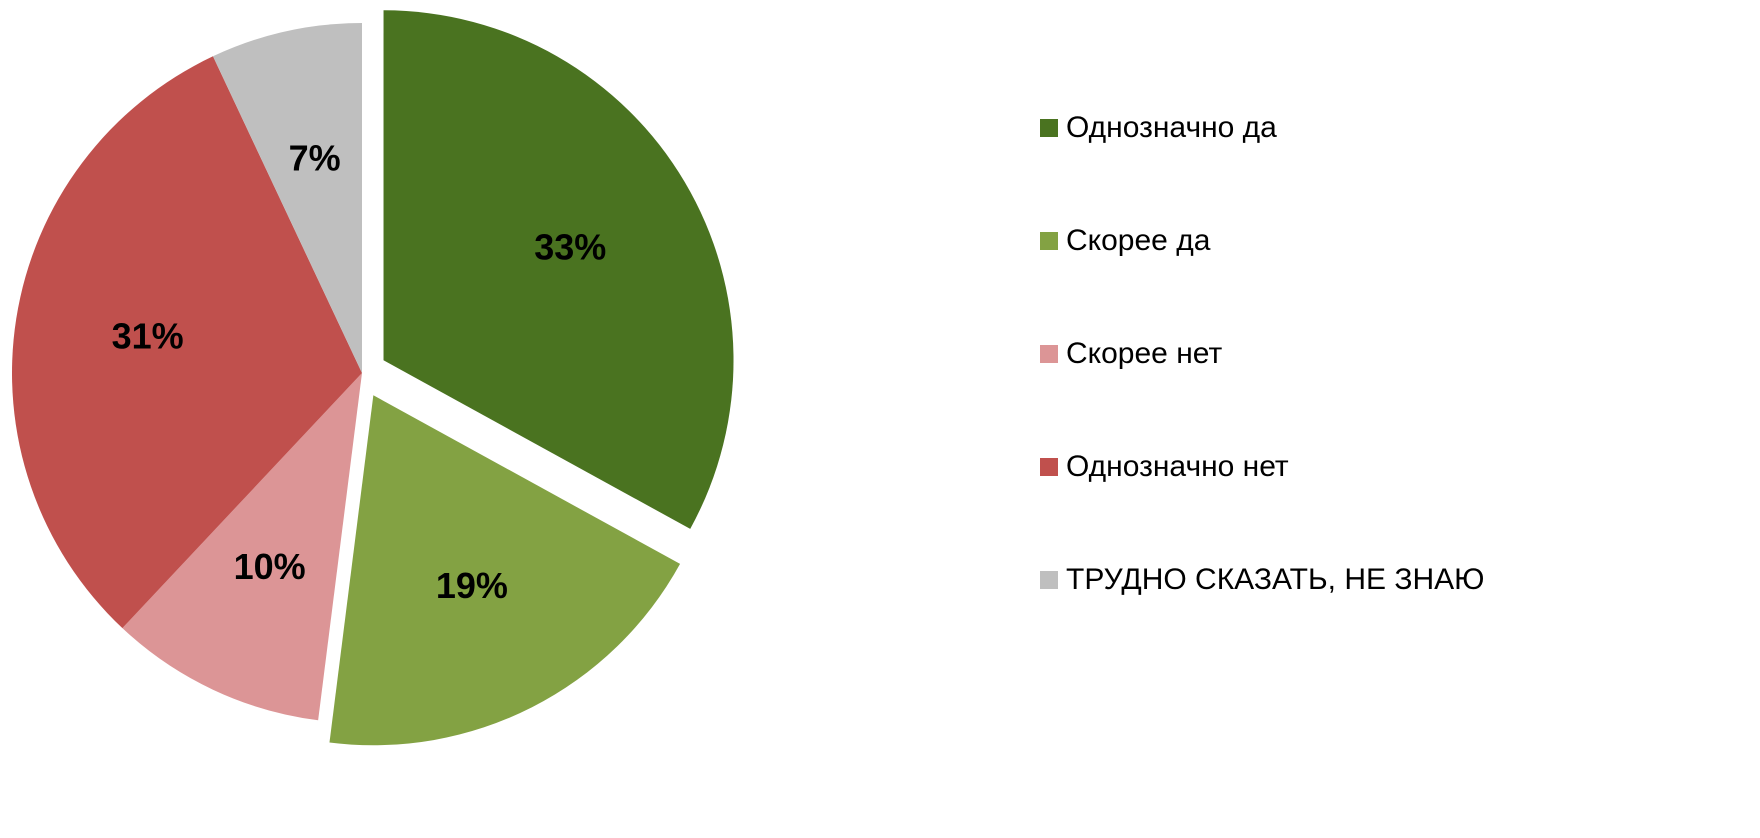 This screenshot has height=838, width=1760. Describe the element at coordinates (1177, 466) in the screenshot. I see `legend-label: Однозначно нет` at that location.